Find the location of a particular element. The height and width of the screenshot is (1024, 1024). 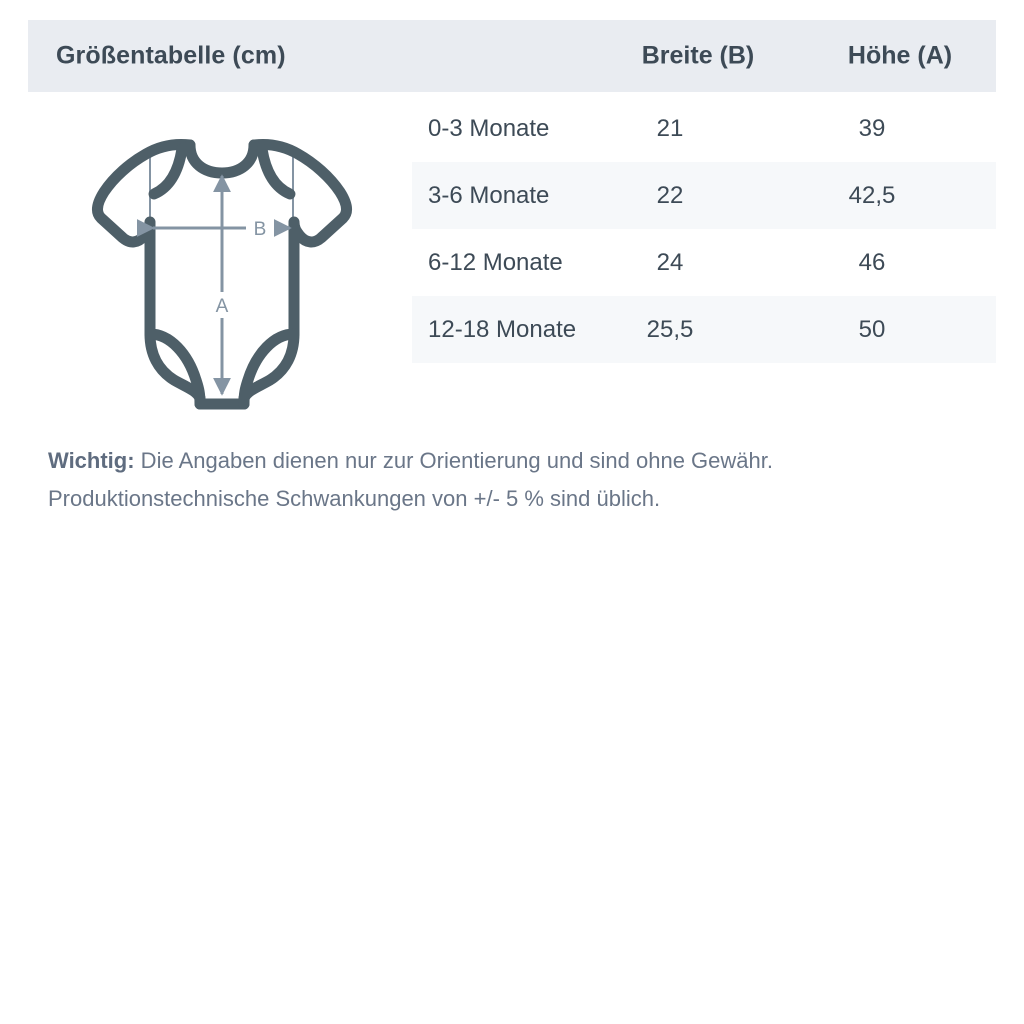

cell-size: 12-18 Monate is located at coordinates (502, 329).